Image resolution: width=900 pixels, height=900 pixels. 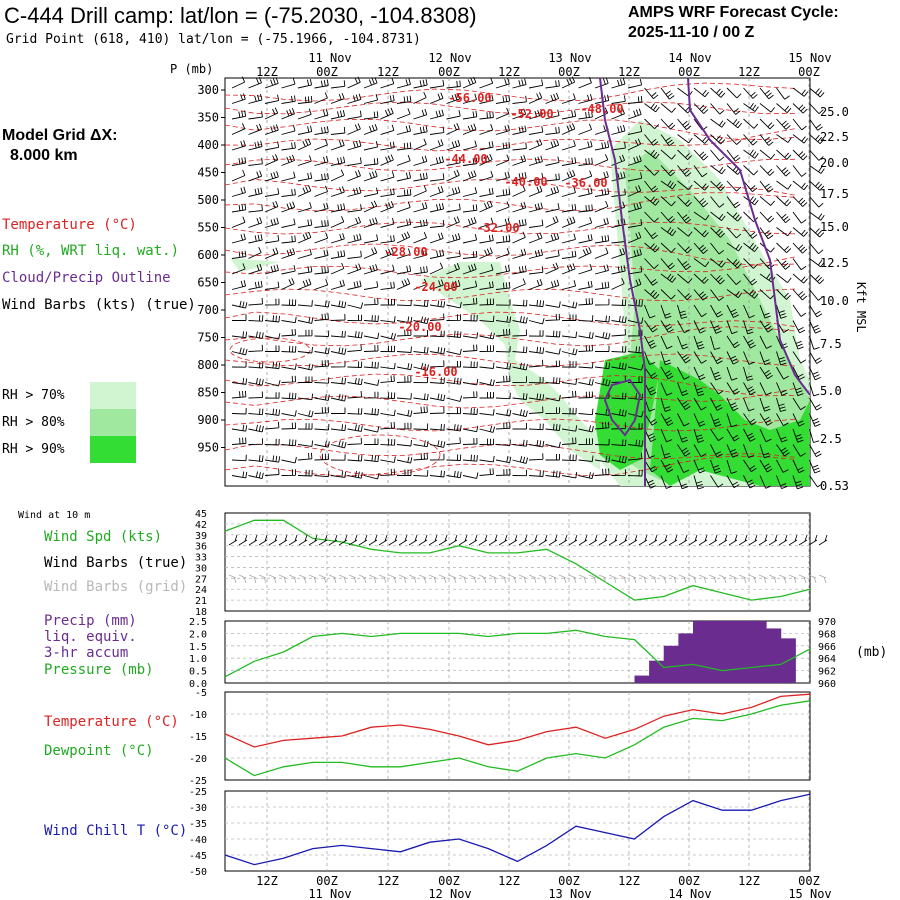 I want to click on temp-panel-frame, so click(x=517, y=736).